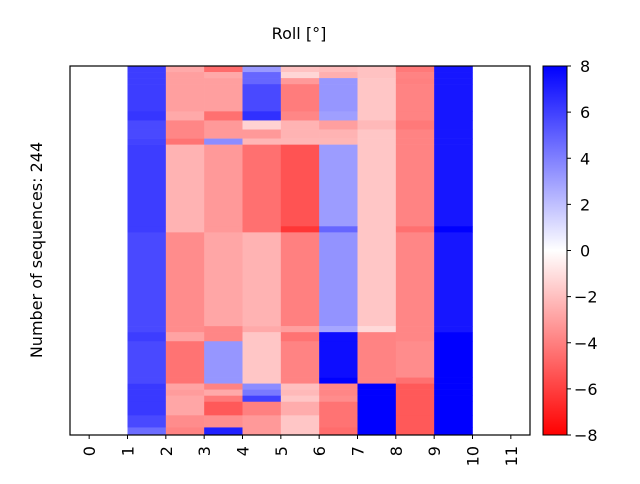 The height and width of the screenshot is (484, 640). I want to click on x-tick-label: 8, so click(396, 451).